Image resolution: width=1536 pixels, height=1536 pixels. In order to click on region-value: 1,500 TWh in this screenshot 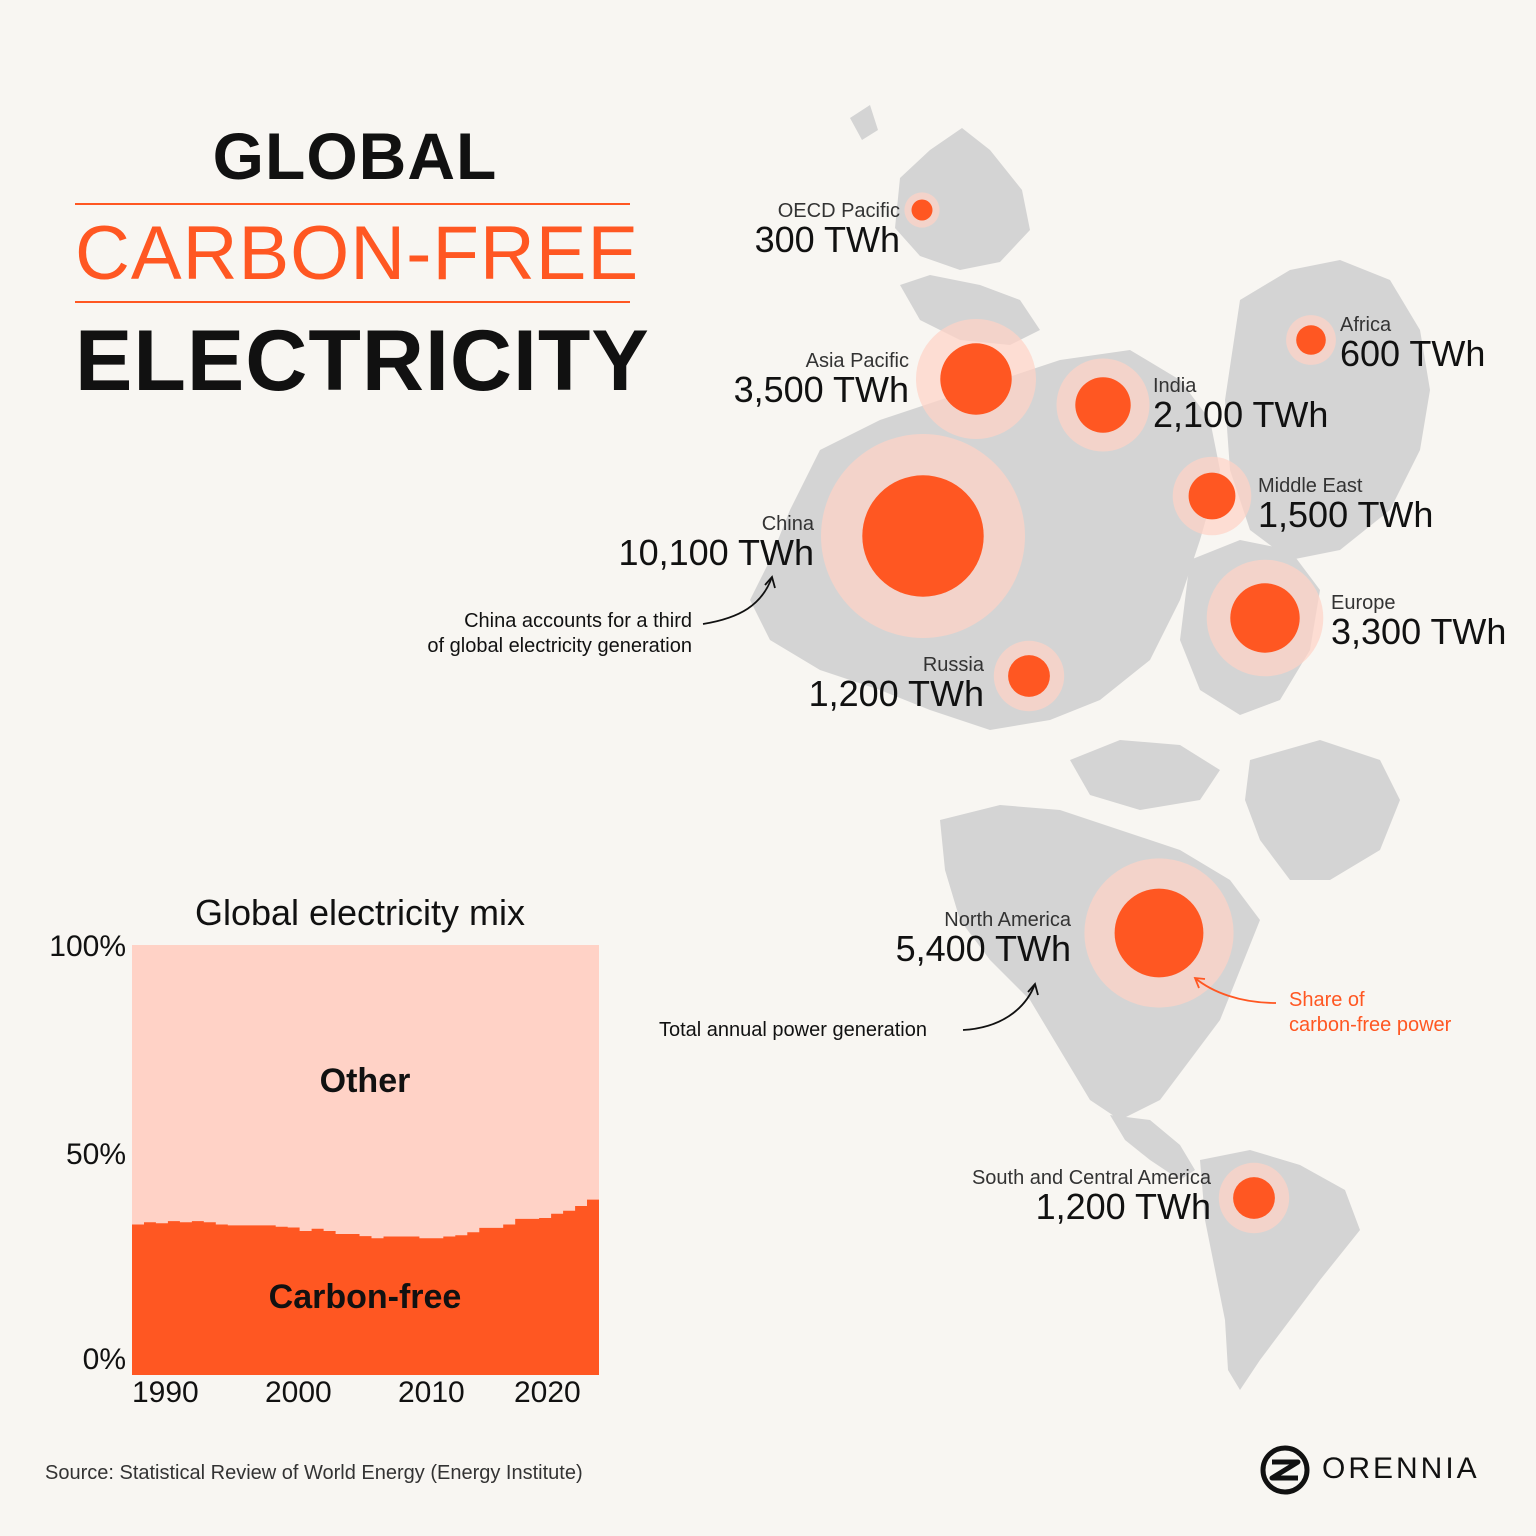, I will do `click(1346, 514)`.